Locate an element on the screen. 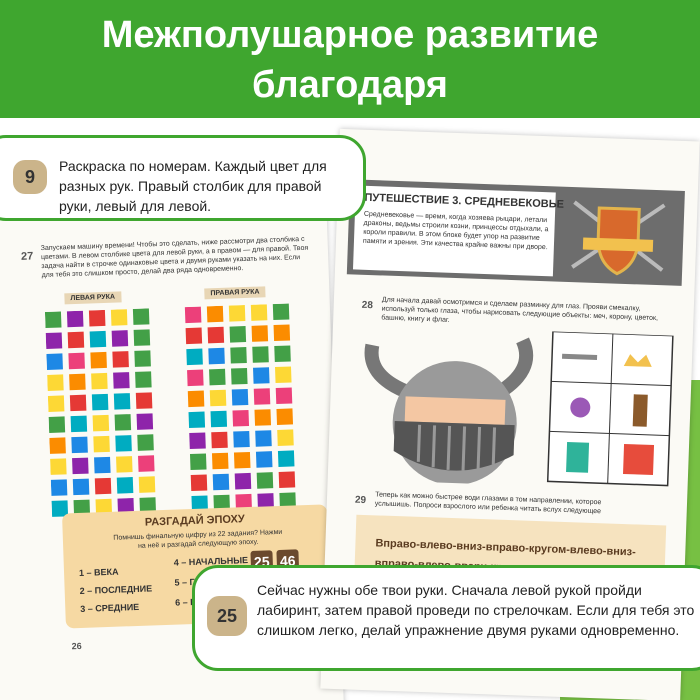 The width and height of the screenshot is (700, 700). option: 1 – ВЕКА is located at coordinates (98, 572).